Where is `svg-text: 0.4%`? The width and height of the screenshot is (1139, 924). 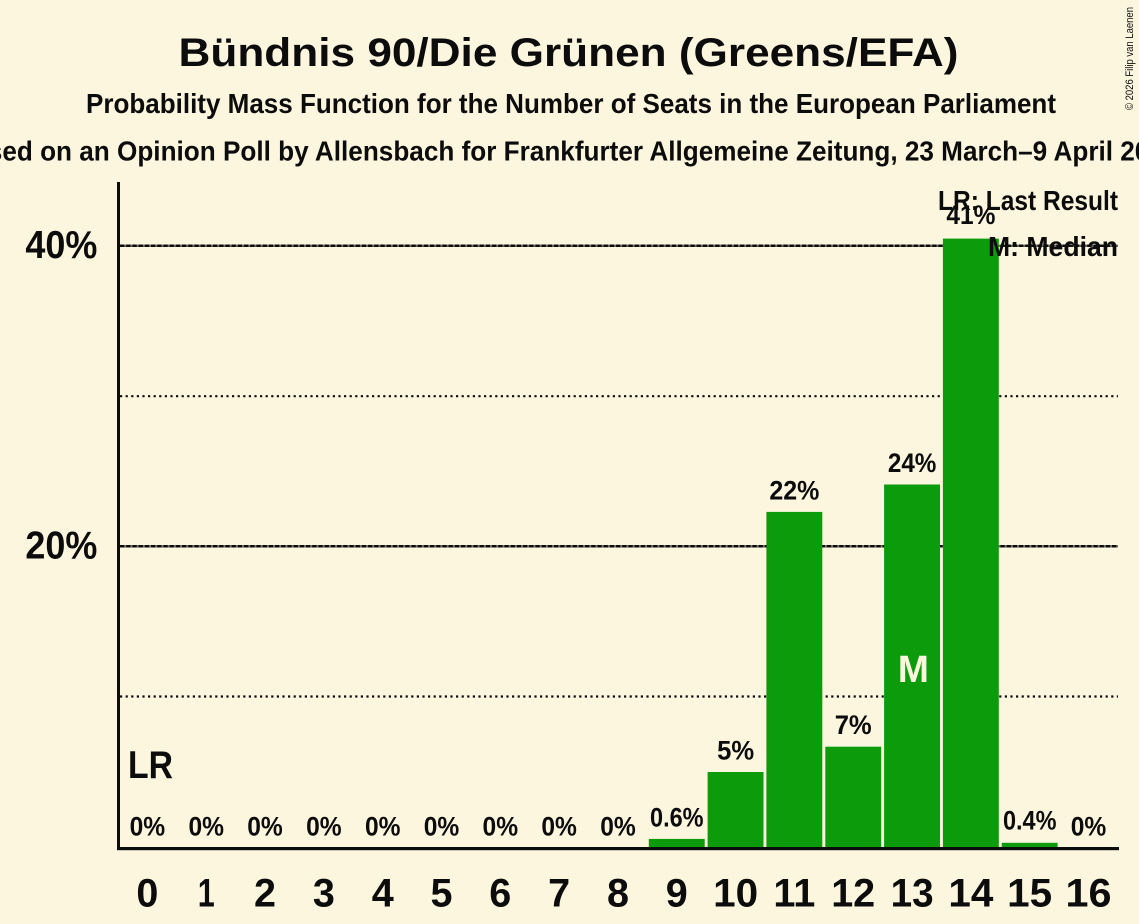
svg-text: 0.4% is located at coordinates (1030, 821).